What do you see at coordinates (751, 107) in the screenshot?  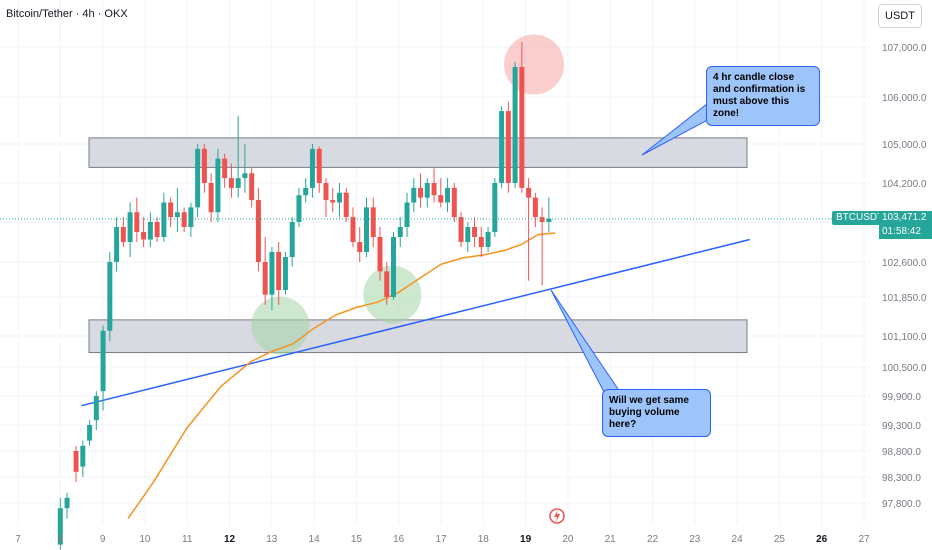 I see `callout-line: must above this zone!` at bounding box center [751, 107].